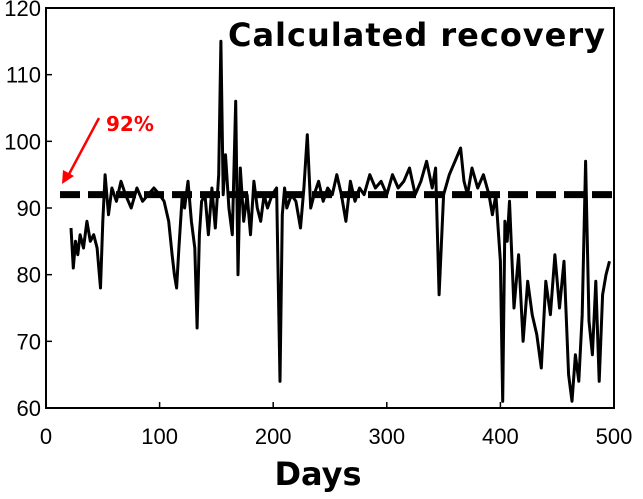  Describe the element at coordinates (417, 35) in the screenshot. I see `chart-title: Calculated recovery` at that location.